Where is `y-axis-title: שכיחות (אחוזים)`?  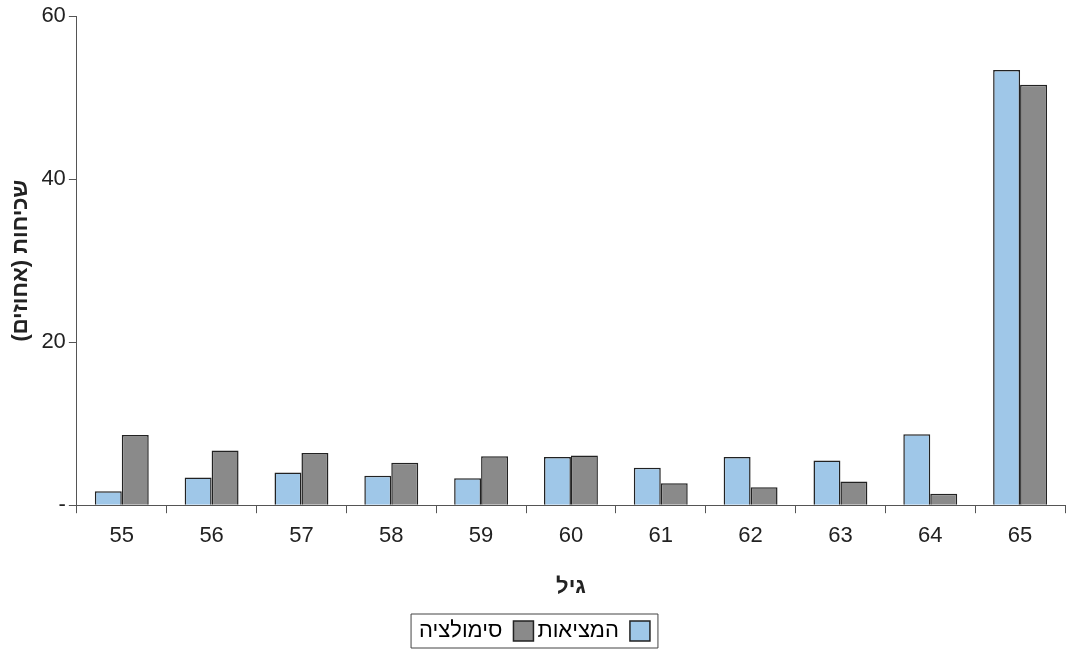 y-axis-title: שכיחות (אחוזים) is located at coordinates (20, 260).